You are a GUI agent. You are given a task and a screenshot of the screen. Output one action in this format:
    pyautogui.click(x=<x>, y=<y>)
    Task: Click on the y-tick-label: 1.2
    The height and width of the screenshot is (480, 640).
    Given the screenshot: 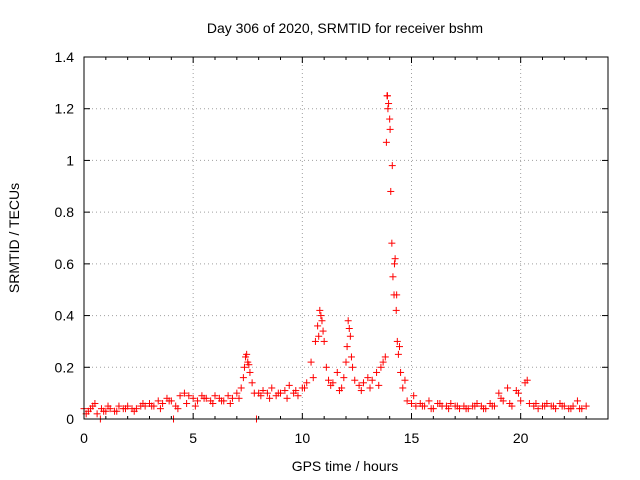 What is the action you would take?
    pyautogui.click(x=65, y=109)
    